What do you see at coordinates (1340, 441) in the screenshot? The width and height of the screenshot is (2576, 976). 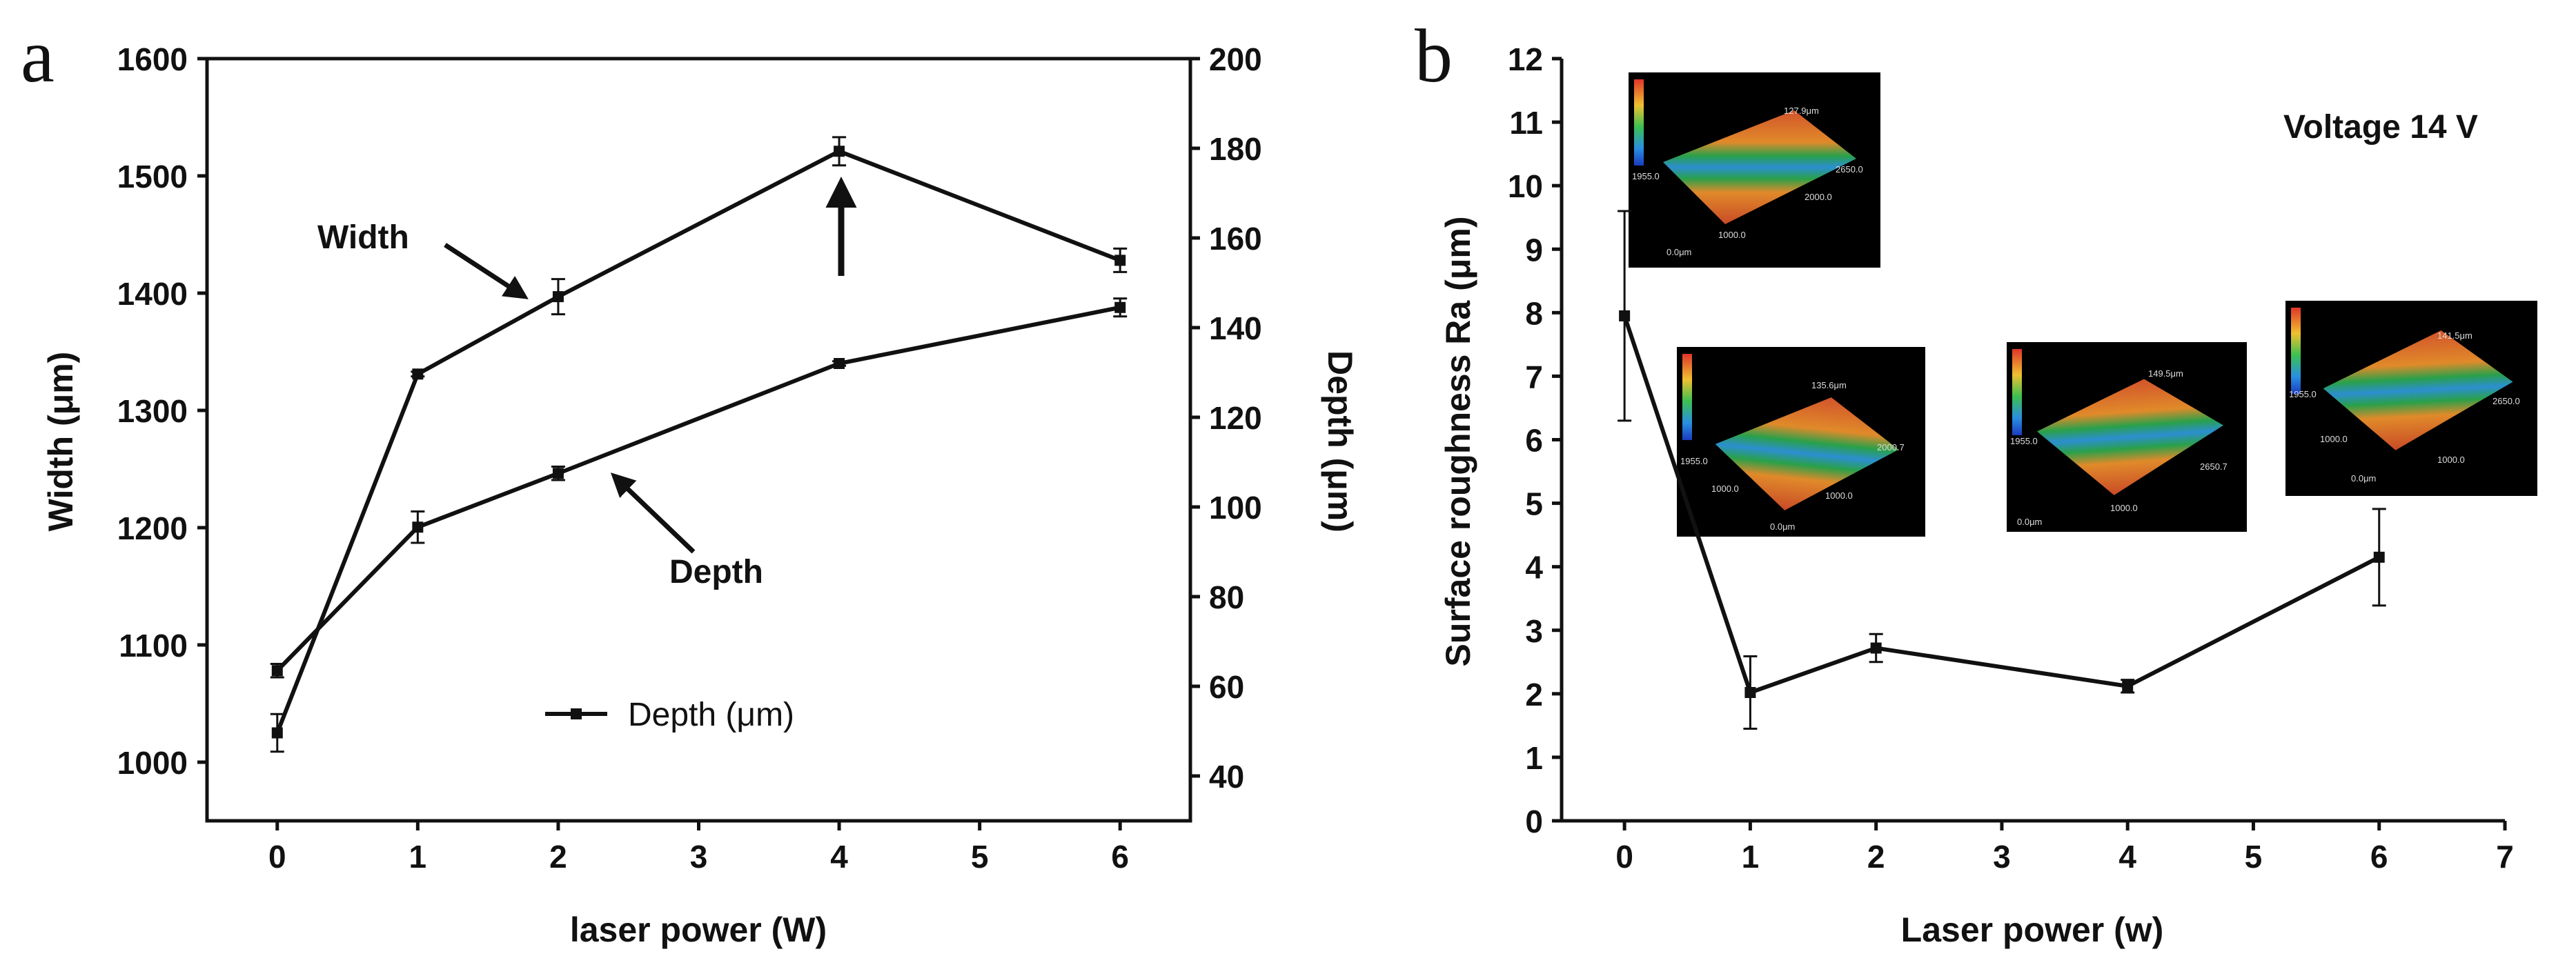 I see `panel-a-y2-axis-label: Depth (μm)` at bounding box center [1340, 441].